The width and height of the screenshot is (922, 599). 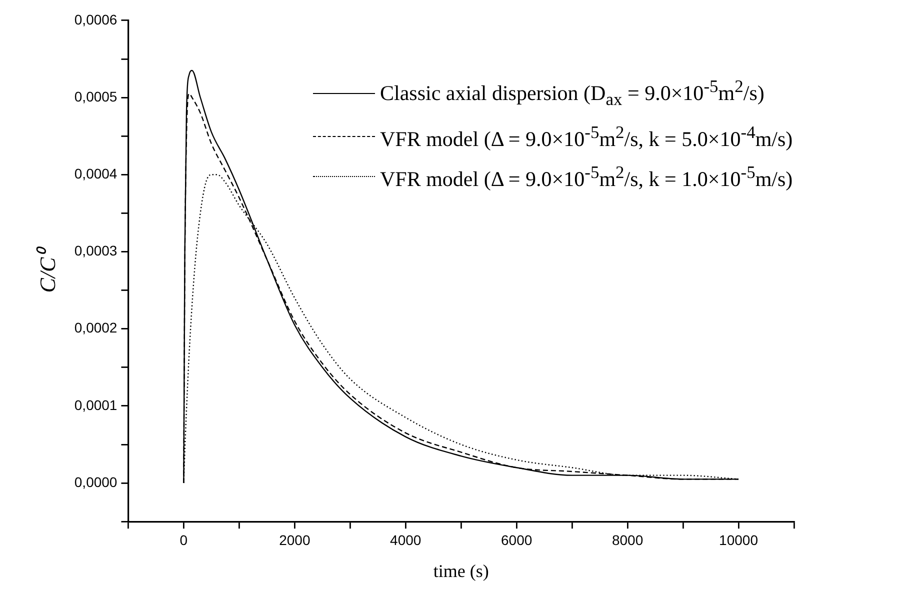 What do you see at coordinates (96, 250) in the screenshot?
I see `y-tick-label: 0,0003` at bounding box center [96, 250].